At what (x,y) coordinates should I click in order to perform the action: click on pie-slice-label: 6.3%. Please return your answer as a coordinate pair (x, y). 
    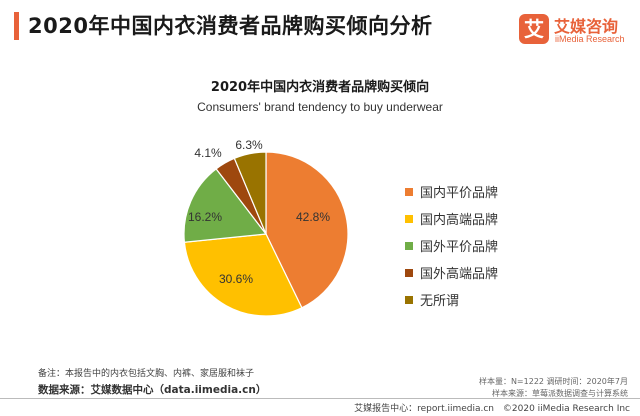
    Looking at the image, I should click on (249, 145).